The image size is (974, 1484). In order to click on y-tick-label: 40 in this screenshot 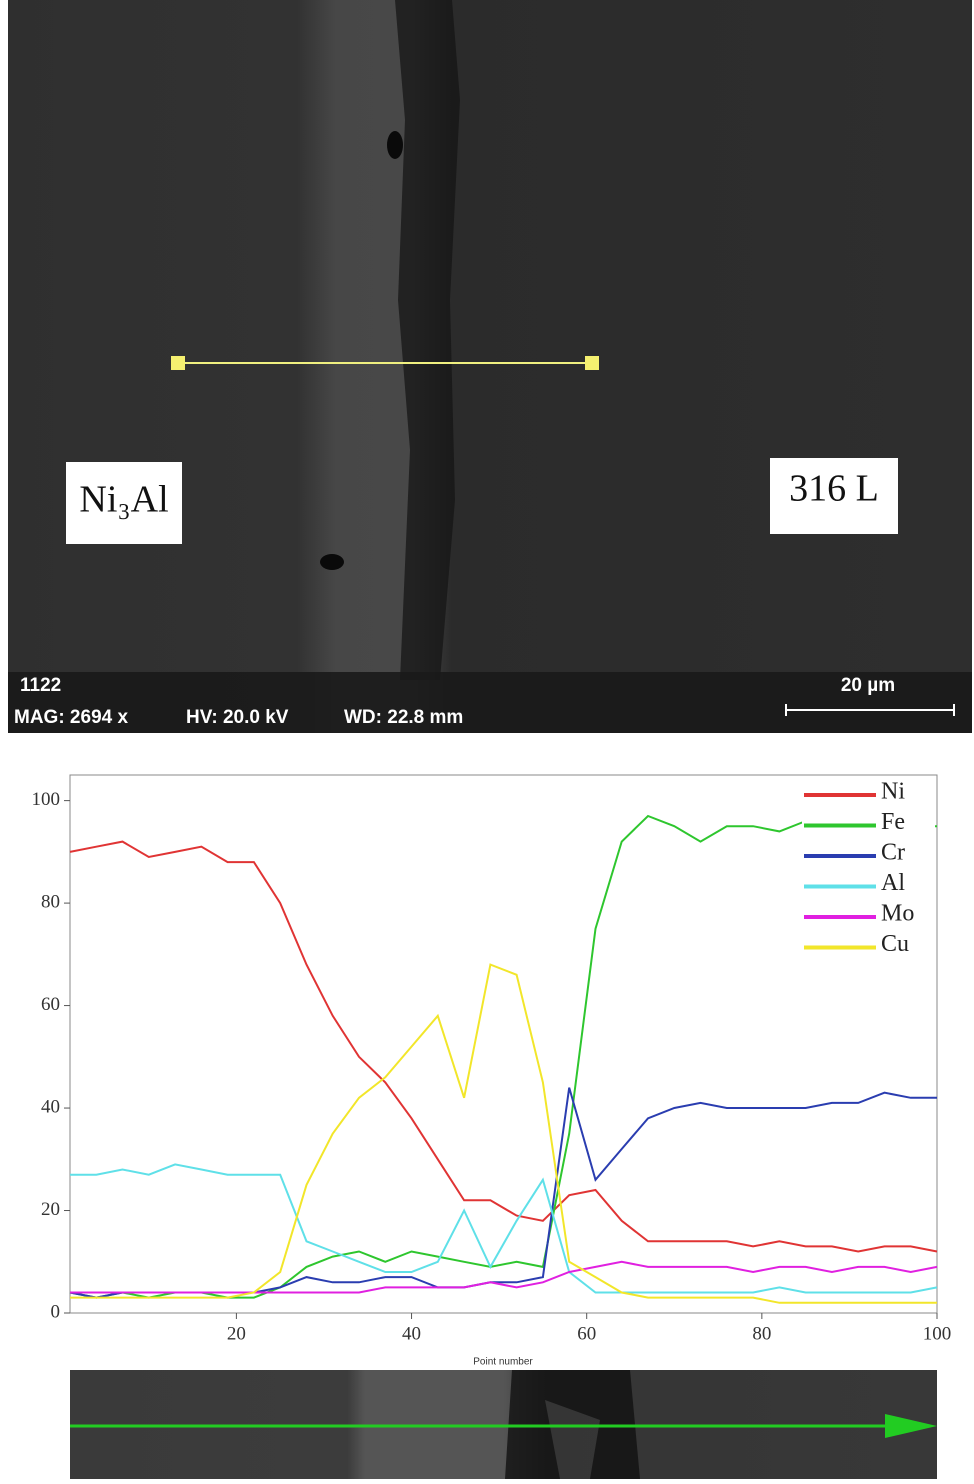, I will do `click(50, 1106)`.